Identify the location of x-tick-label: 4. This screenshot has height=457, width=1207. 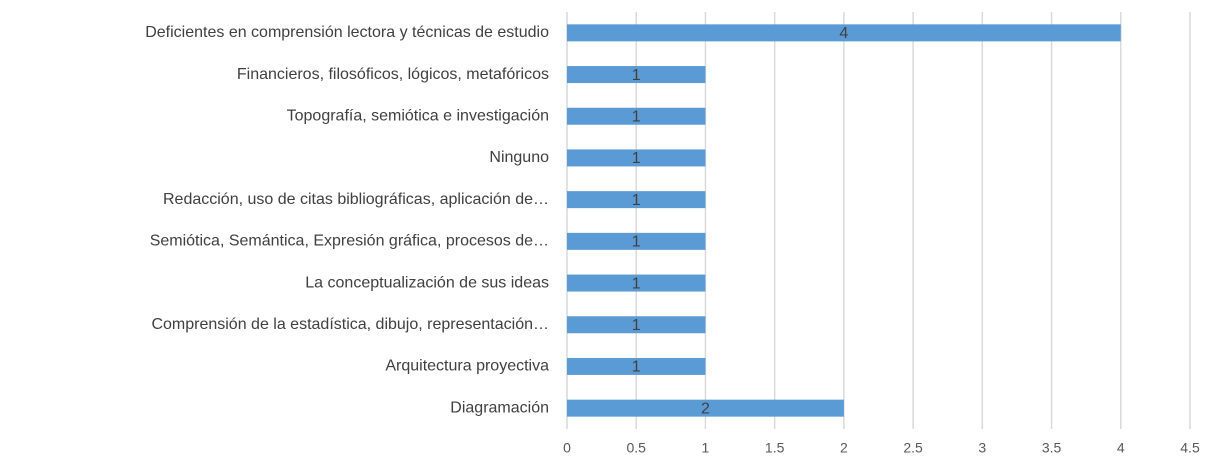
(1121, 448).